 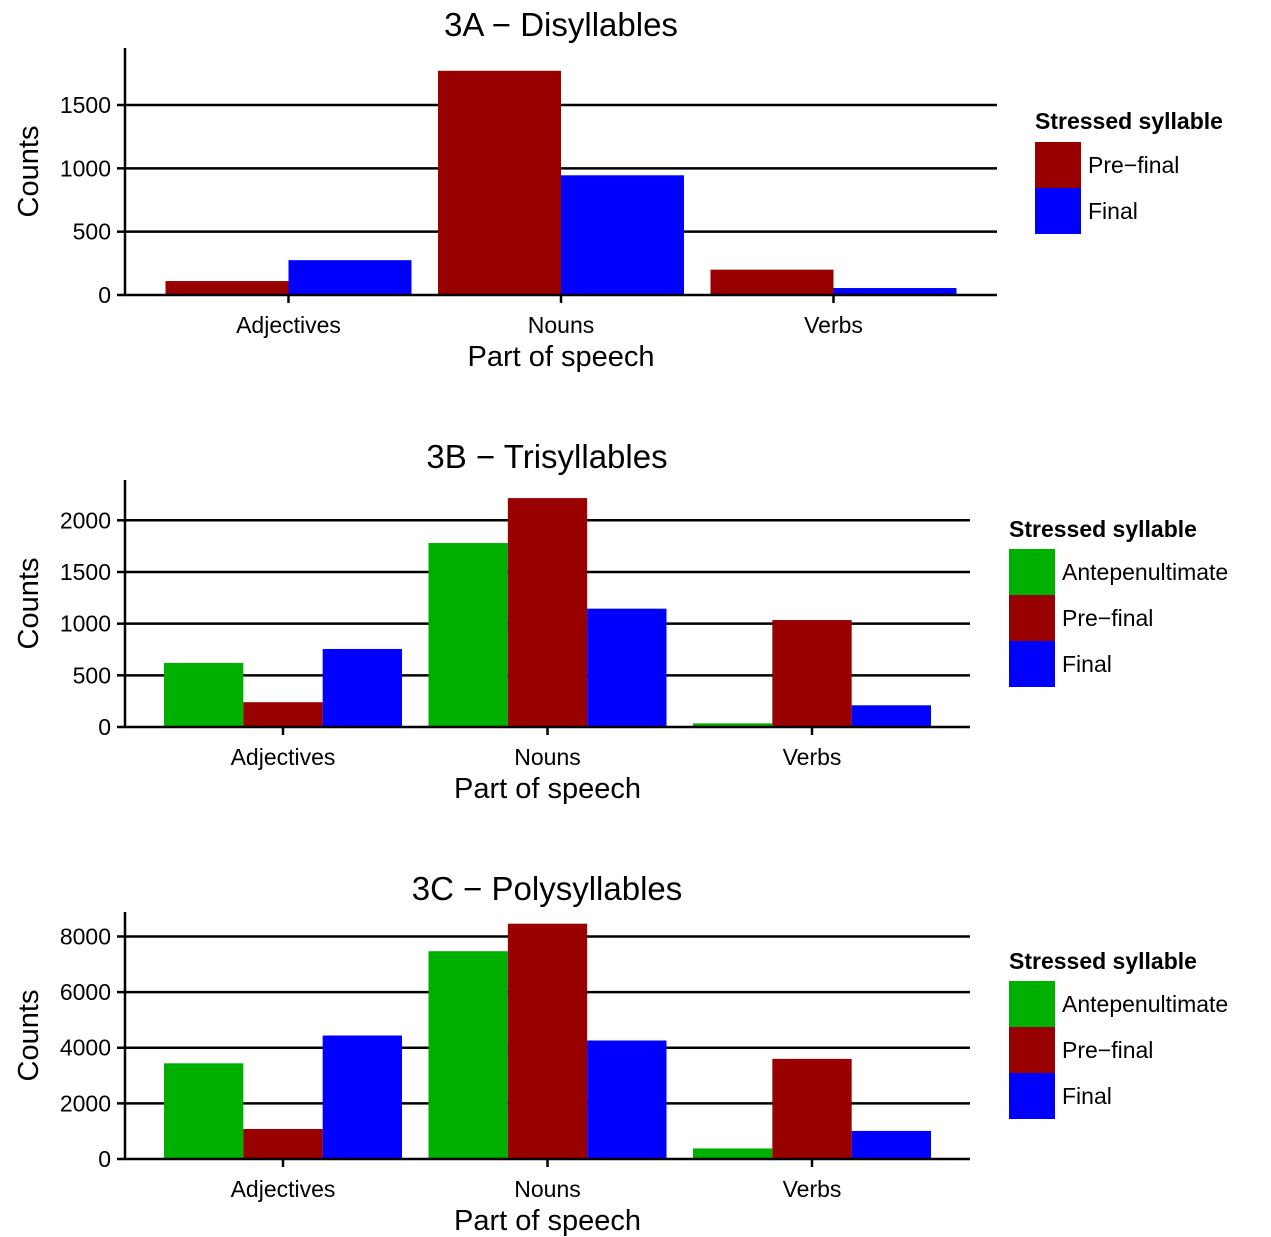 I want to click on chart-title: 3C − Polysyllables, so click(x=547, y=888).